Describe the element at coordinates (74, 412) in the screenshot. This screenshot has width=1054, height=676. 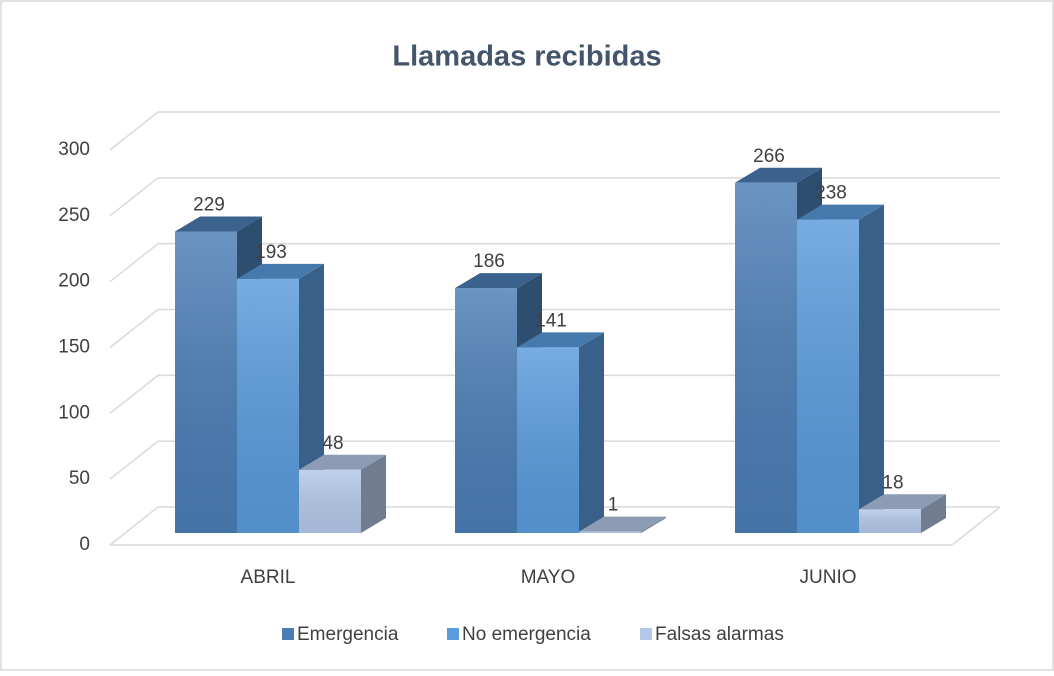
I see `y-tick-label: 100` at that location.